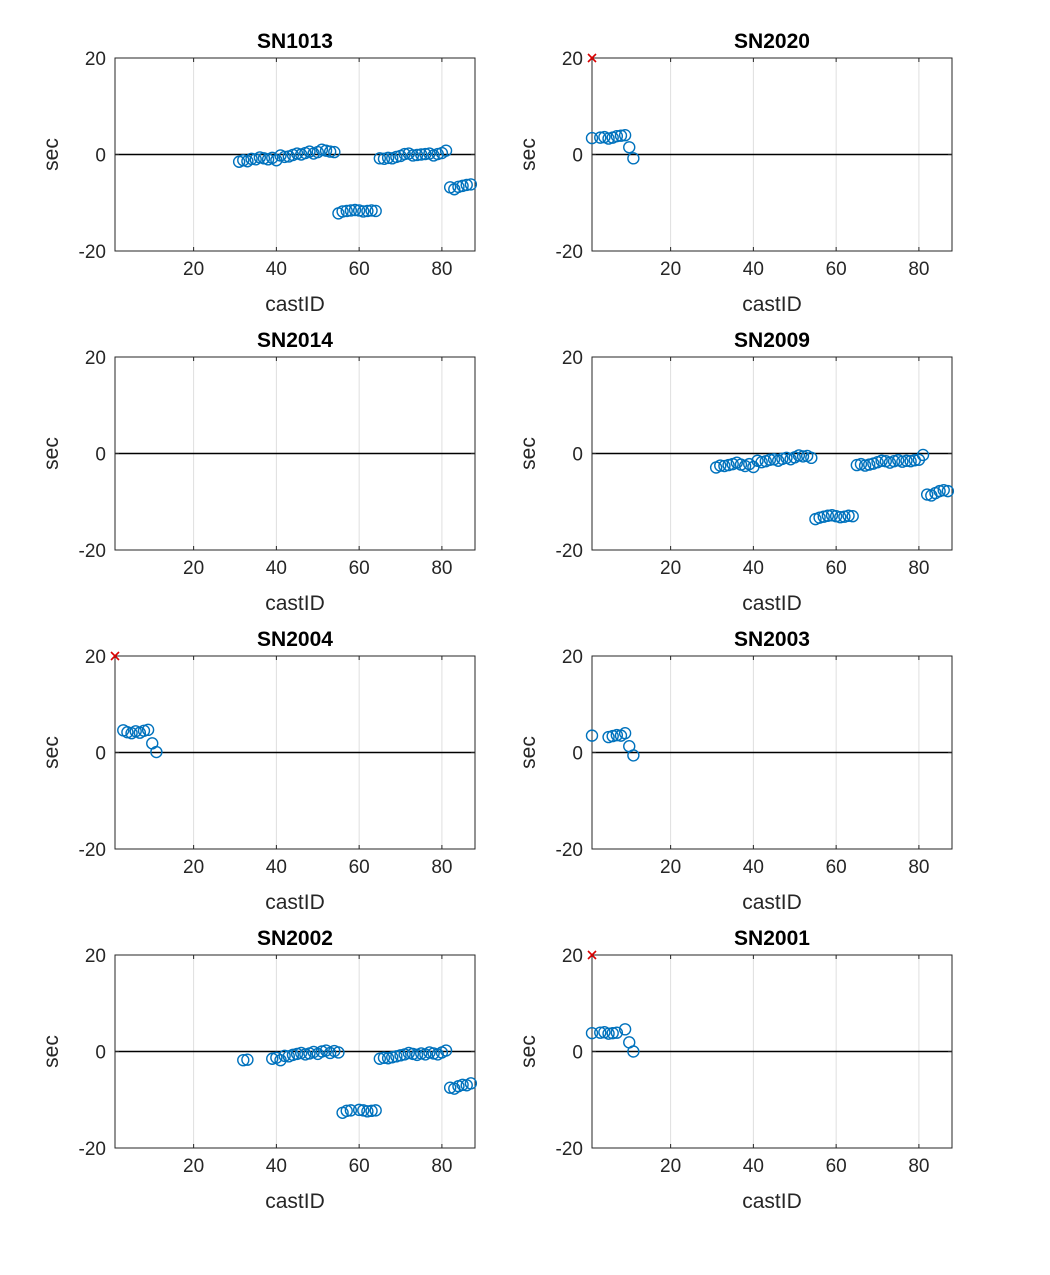 The width and height of the screenshot is (1050, 1275). What do you see at coordinates (735, 1070) in the screenshot?
I see `subplot-sn2001: 20 40 60 80 -20 0 20 SN2001 castID sec` at bounding box center [735, 1070].